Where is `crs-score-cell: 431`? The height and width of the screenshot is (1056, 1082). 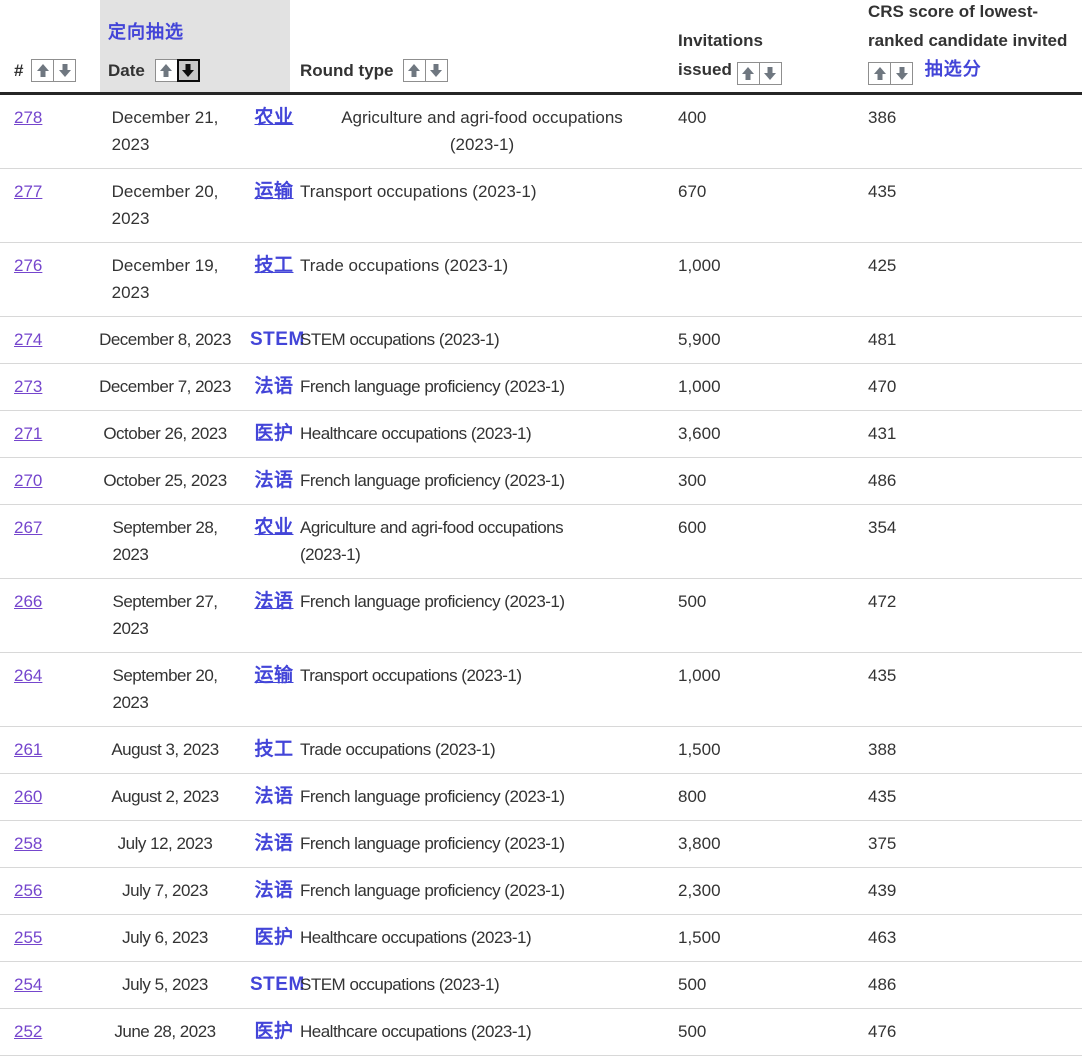
crs-score-cell: 431 is located at coordinates (882, 433).